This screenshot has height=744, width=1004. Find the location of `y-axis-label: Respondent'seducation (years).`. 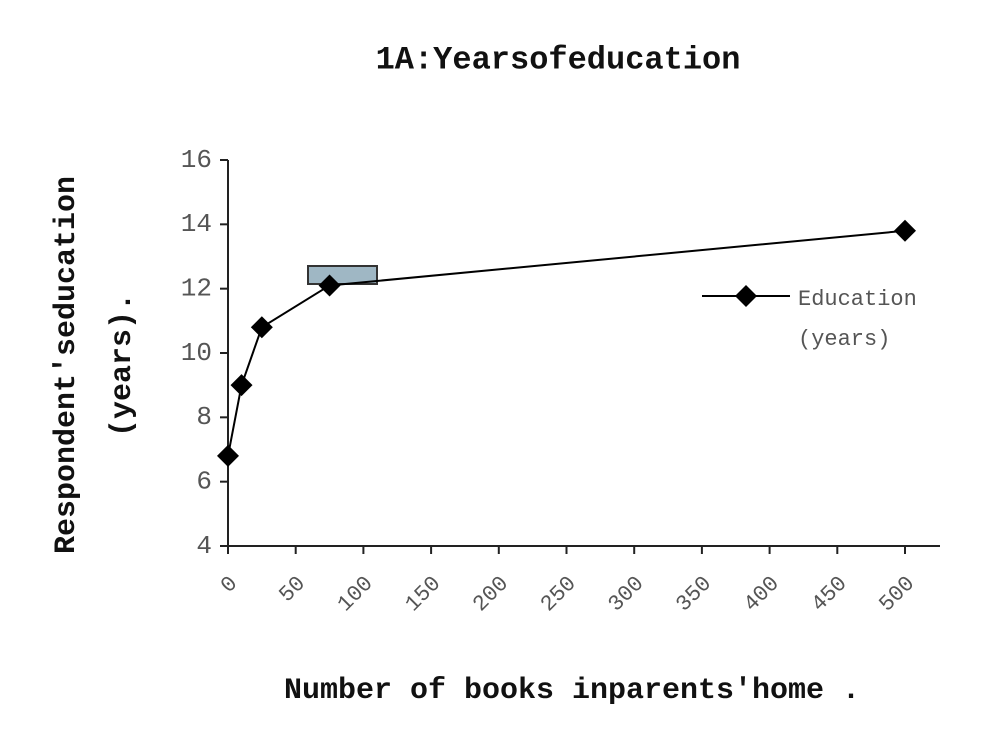

y-axis-label: Respondent'seducation (years). is located at coordinates (95, 365).